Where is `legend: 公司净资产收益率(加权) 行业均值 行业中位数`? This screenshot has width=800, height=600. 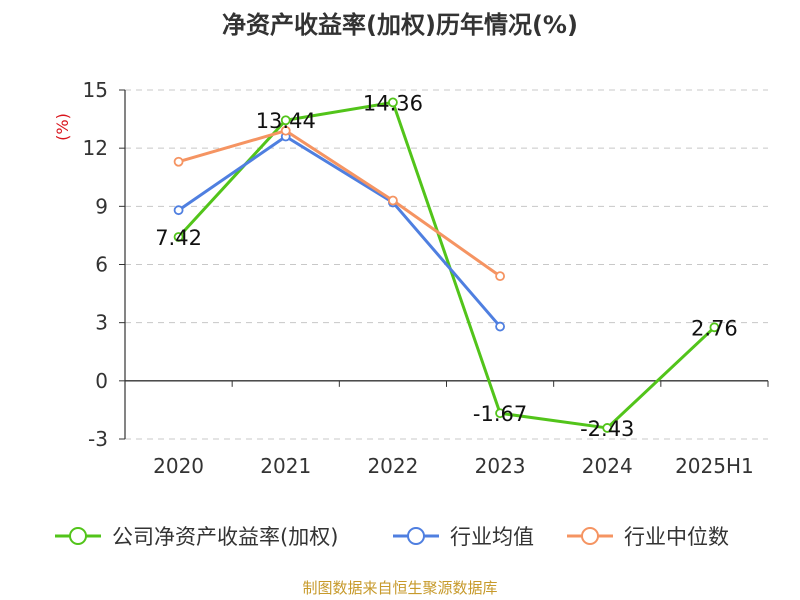
legend: 公司净资产收益率(加权) 行业均值 行业中位数 is located at coordinates (392, 537).